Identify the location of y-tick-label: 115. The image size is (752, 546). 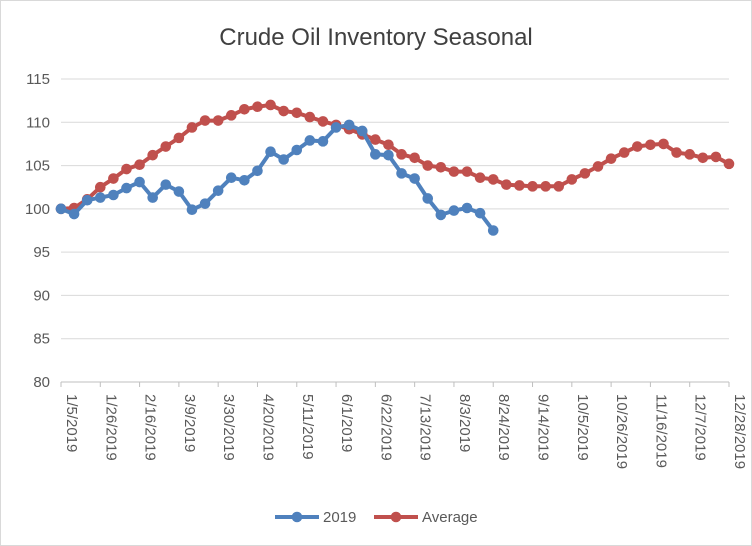
(38, 79).